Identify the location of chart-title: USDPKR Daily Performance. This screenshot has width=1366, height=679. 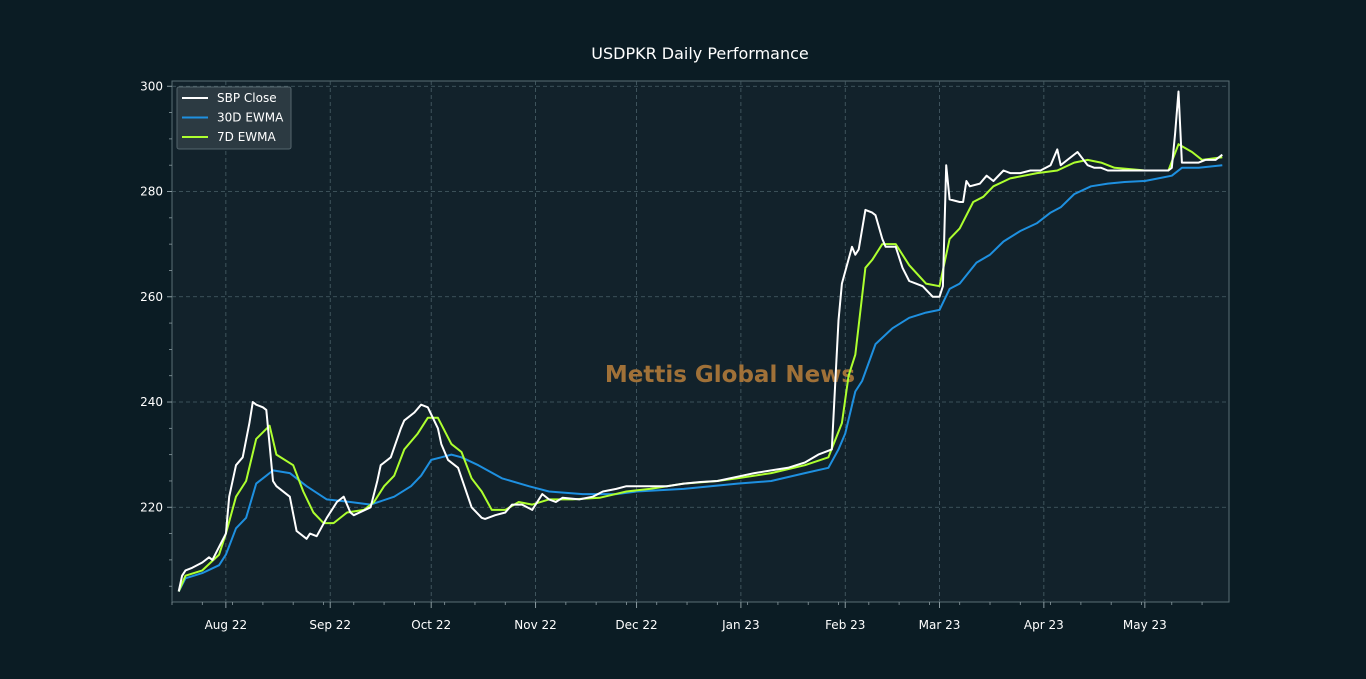
(700, 53).